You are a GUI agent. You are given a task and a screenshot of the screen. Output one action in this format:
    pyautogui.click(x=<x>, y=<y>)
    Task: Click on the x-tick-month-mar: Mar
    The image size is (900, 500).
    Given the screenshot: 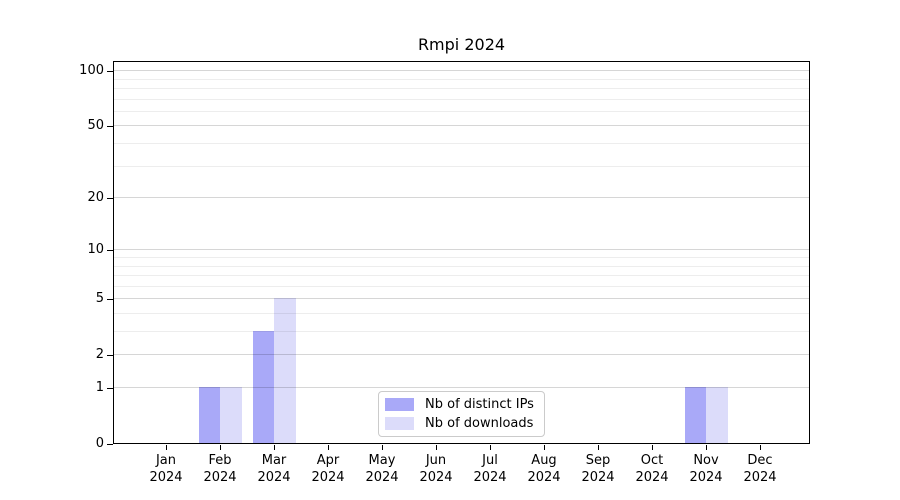 What is the action you would take?
    pyautogui.click(x=274, y=460)
    